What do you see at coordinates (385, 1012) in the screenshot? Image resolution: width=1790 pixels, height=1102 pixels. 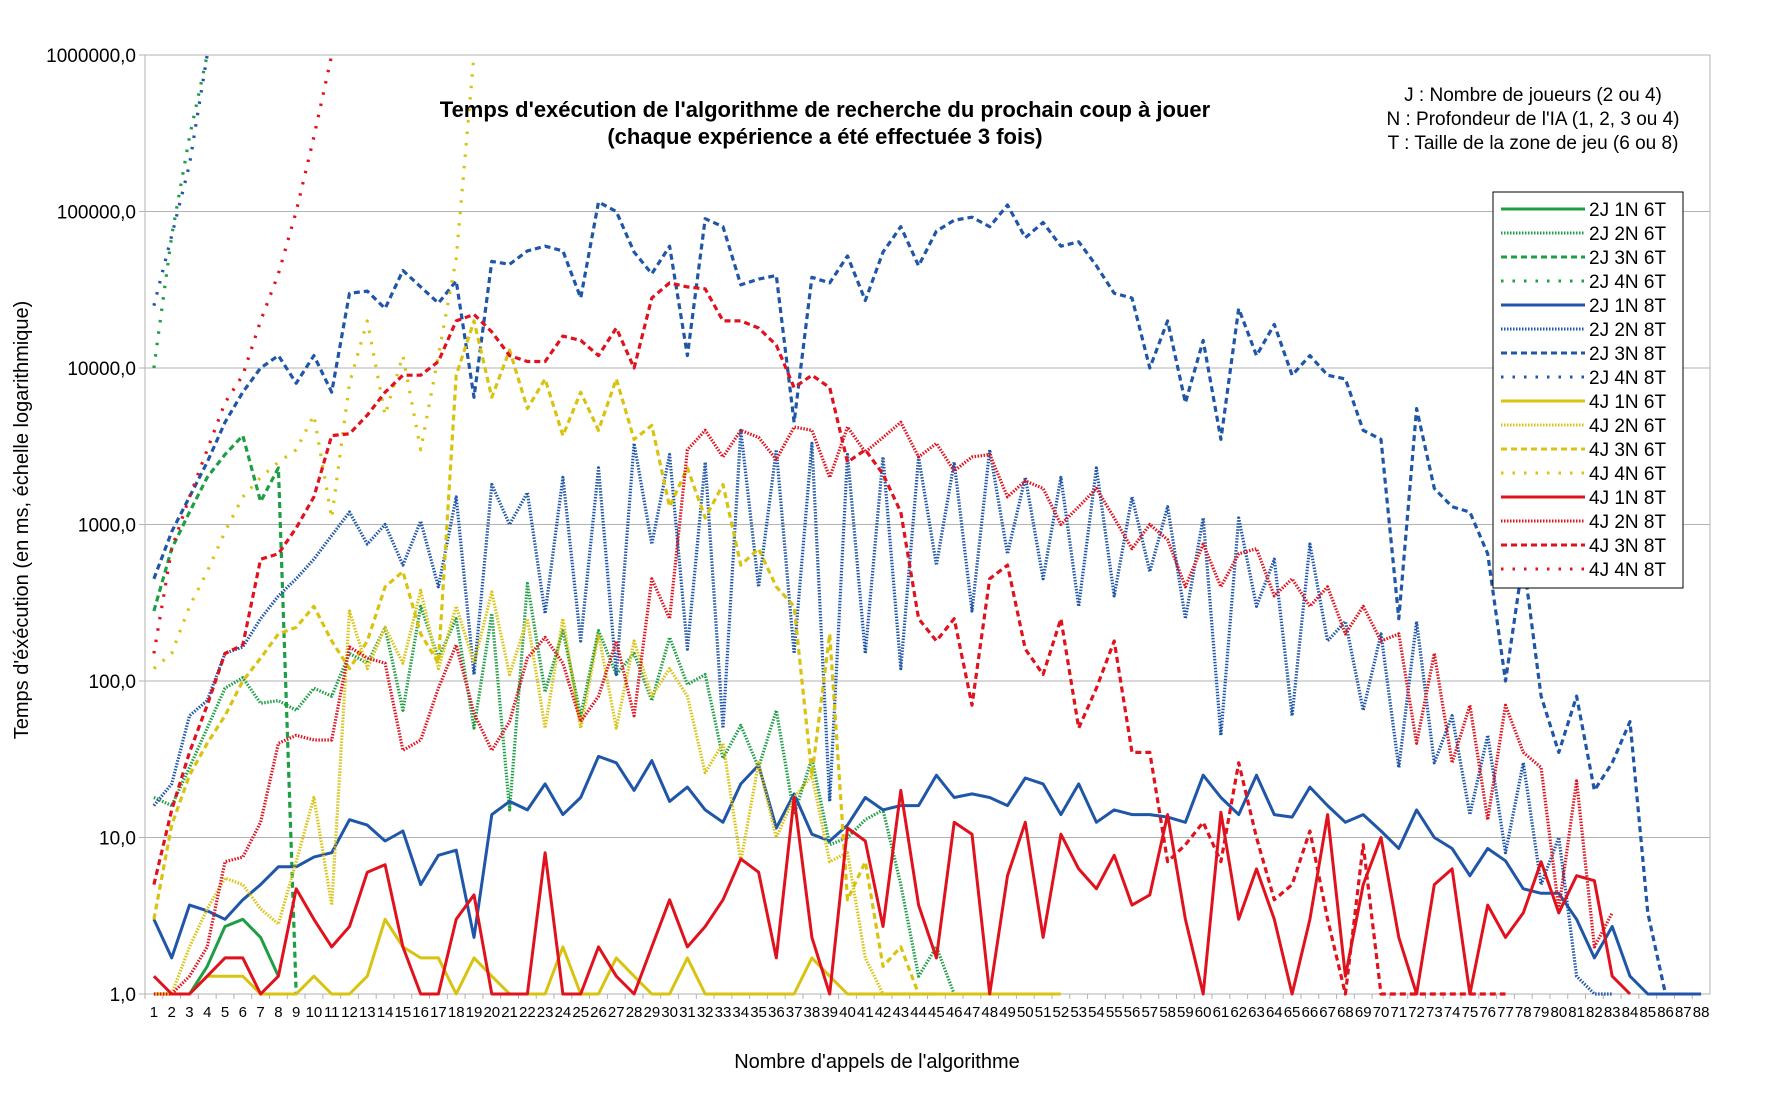 I see `x-tick-label: 14` at bounding box center [385, 1012].